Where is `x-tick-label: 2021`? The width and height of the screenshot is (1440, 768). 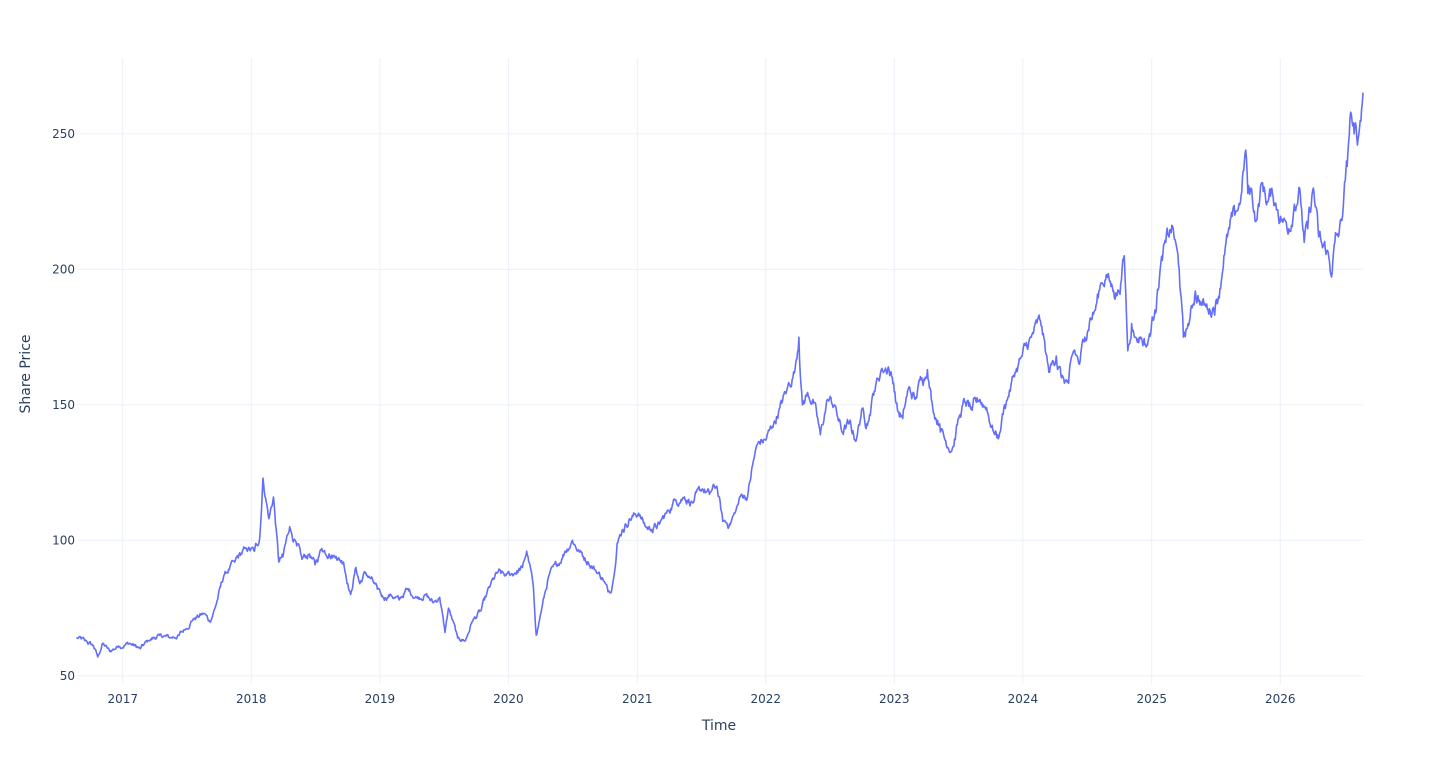 x-tick-label: 2021 is located at coordinates (637, 699).